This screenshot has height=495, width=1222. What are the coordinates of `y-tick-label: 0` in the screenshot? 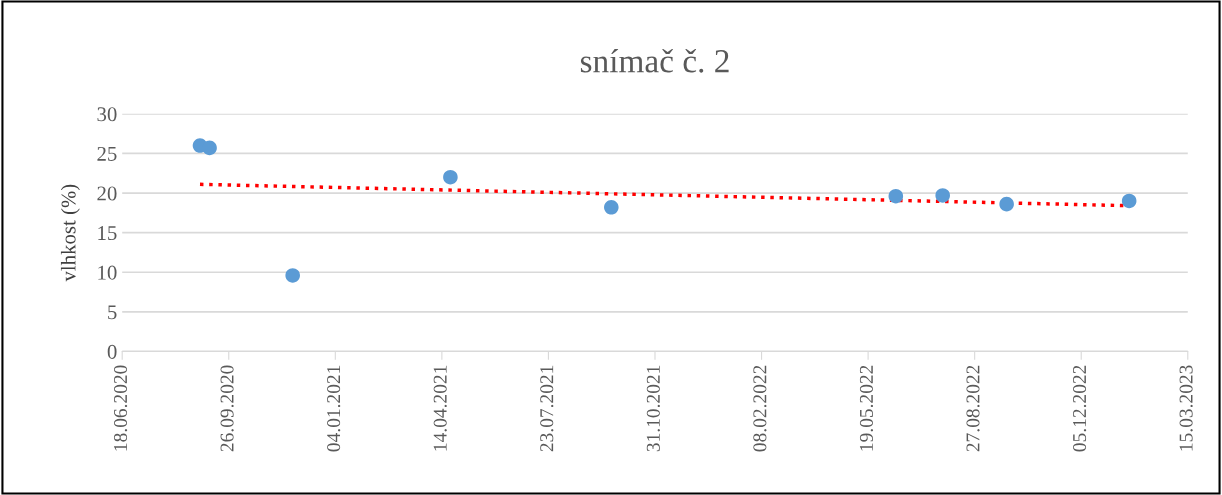 It's located at (112, 351).